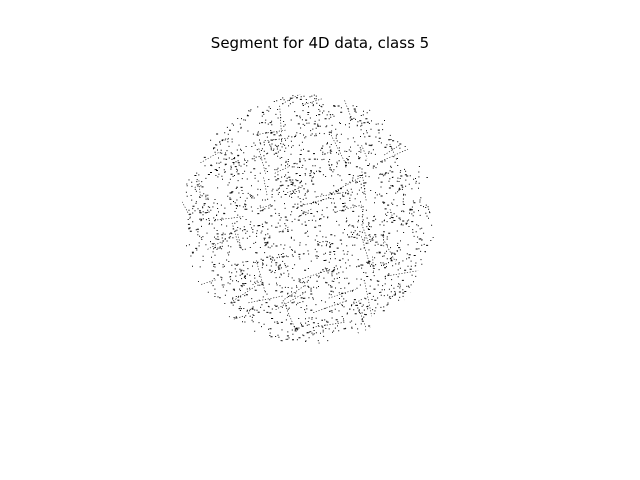  Describe the element at coordinates (320, 43) in the screenshot. I see `figure-title: Segment for 4D data, class 5` at that location.